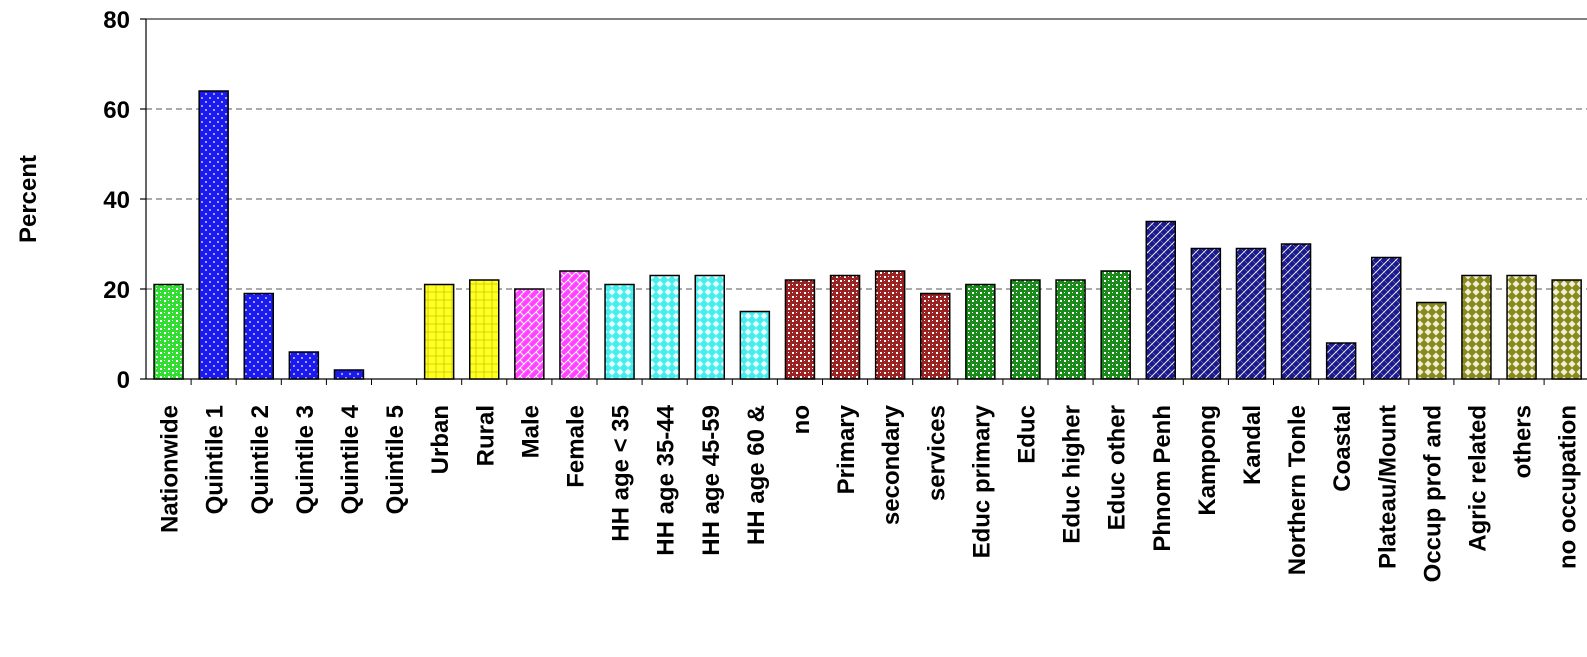 The height and width of the screenshot is (657, 1587). What do you see at coordinates (123, 380) in the screenshot?
I see `y-tick-label-0: 0` at bounding box center [123, 380].